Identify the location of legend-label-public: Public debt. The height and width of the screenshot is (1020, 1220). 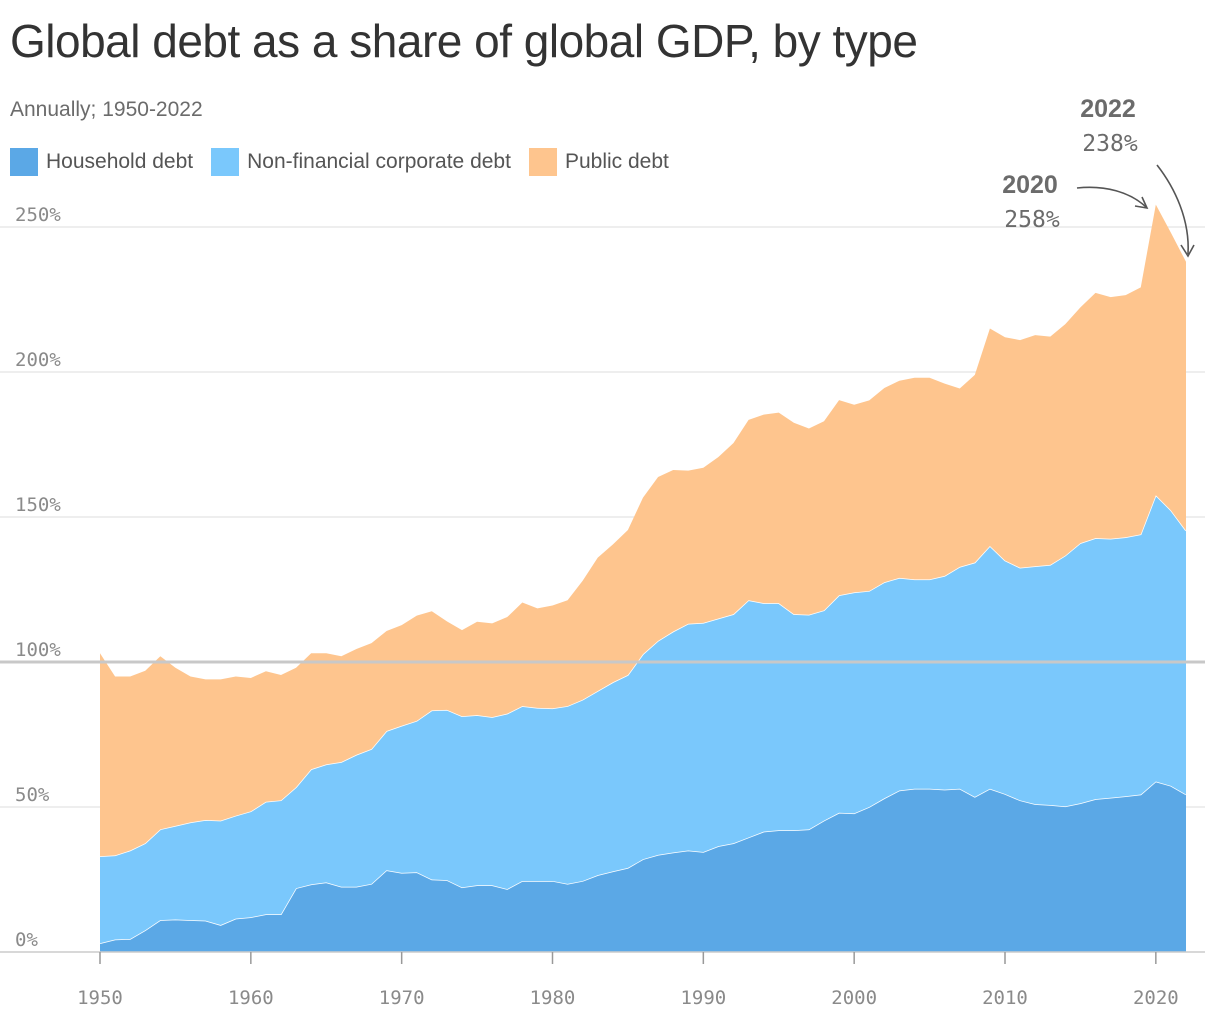
(616, 161).